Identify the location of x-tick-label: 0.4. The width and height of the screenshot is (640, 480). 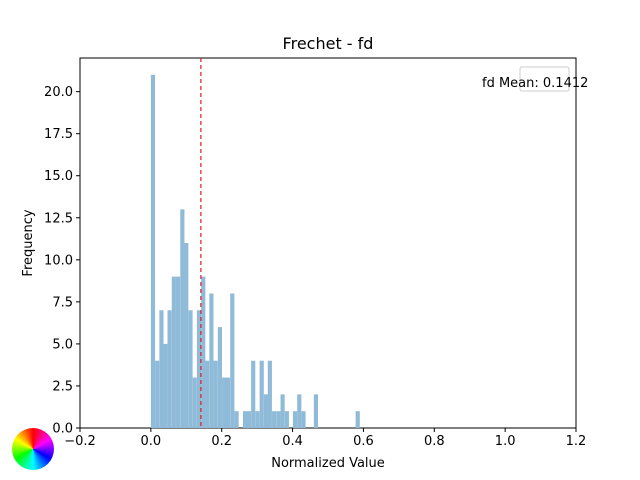
(292, 441).